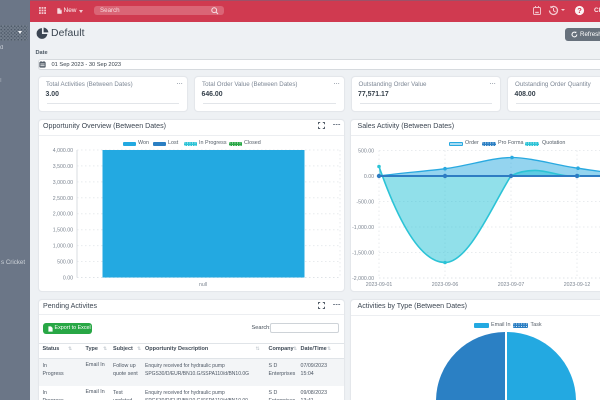 Image resolution: width=600 pixels, height=400 pixels. Describe the element at coordinates (363, 279) in the screenshot. I see `svg-text: -2,000.00` at that location.